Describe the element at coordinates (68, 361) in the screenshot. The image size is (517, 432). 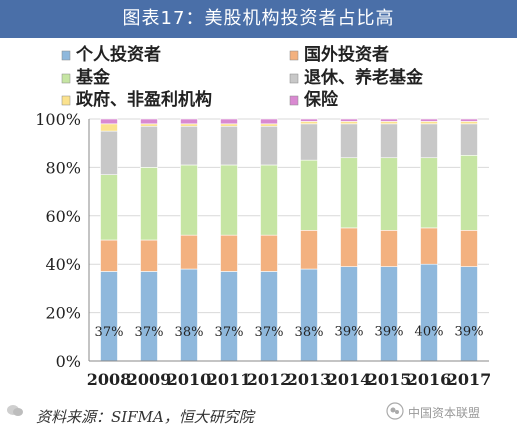
I see `y-tick-label: 0%` at that location.